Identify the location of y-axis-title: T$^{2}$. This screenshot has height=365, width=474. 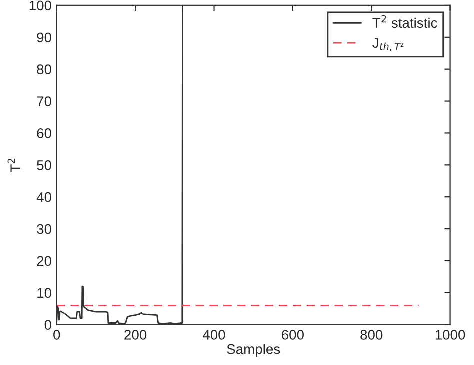
(14, 165).